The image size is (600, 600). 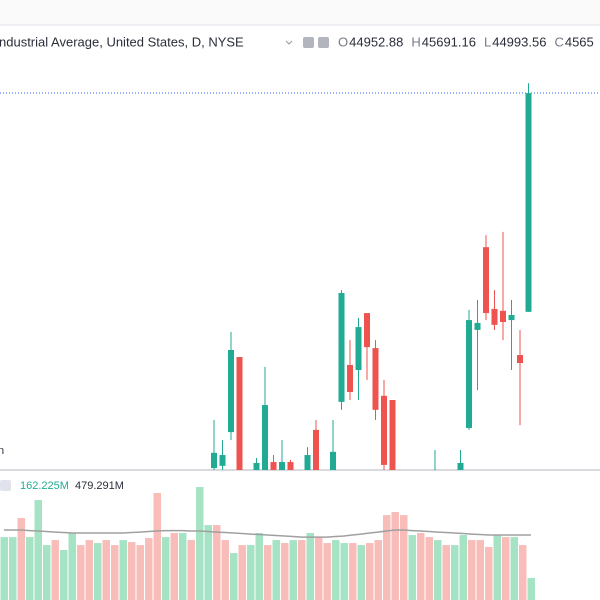 What do you see at coordinates (449, 41) in the screenshot?
I see `ohlc-value: 45691.16` at bounding box center [449, 41].